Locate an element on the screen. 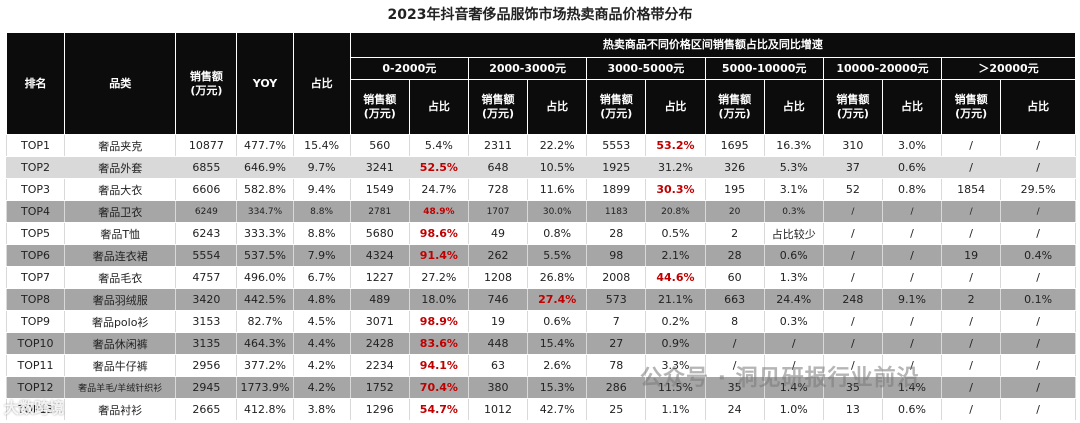 This screenshot has height=423, width=1080. band-sales-cell: 728 is located at coordinates (498, 189).